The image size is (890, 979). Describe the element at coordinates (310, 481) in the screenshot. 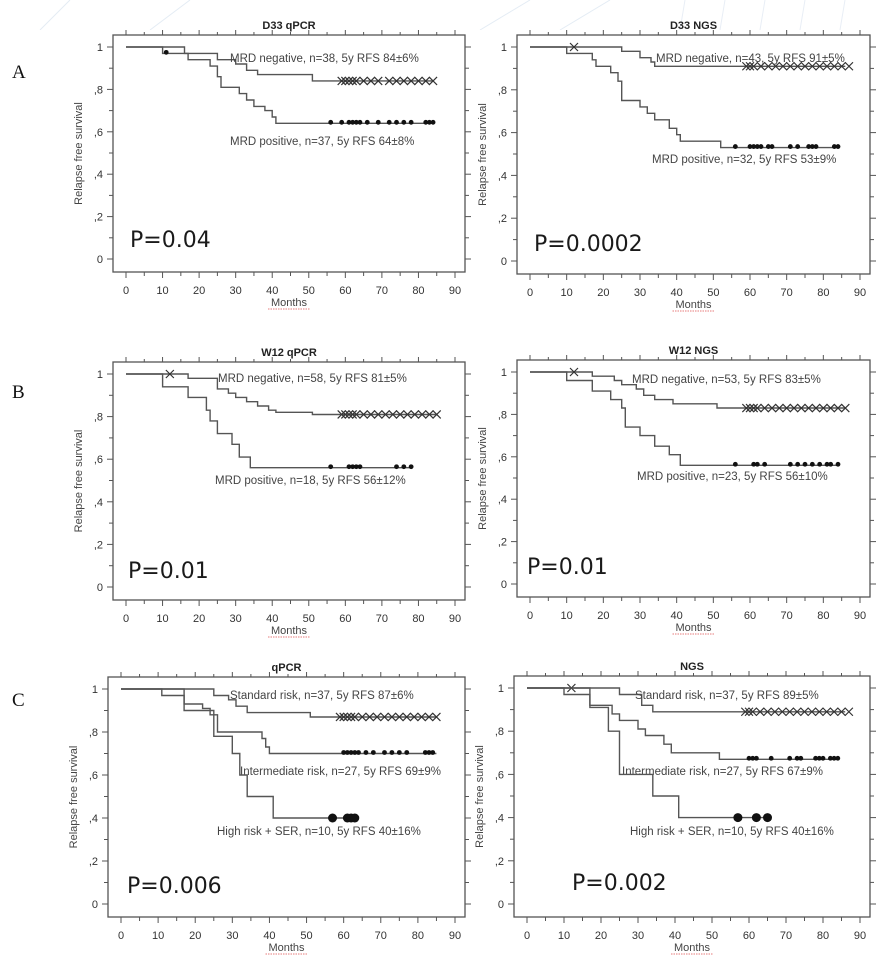

I see `series-annotation: MRD positive, n=18, 5y RFS 56±12%` at that location.